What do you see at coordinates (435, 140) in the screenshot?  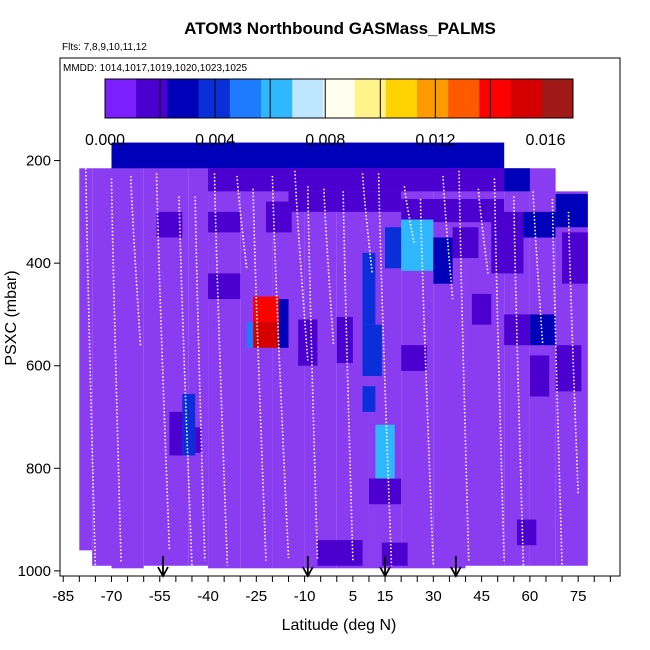 I see `colorbar-tick-label: 0.012` at bounding box center [435, 140].